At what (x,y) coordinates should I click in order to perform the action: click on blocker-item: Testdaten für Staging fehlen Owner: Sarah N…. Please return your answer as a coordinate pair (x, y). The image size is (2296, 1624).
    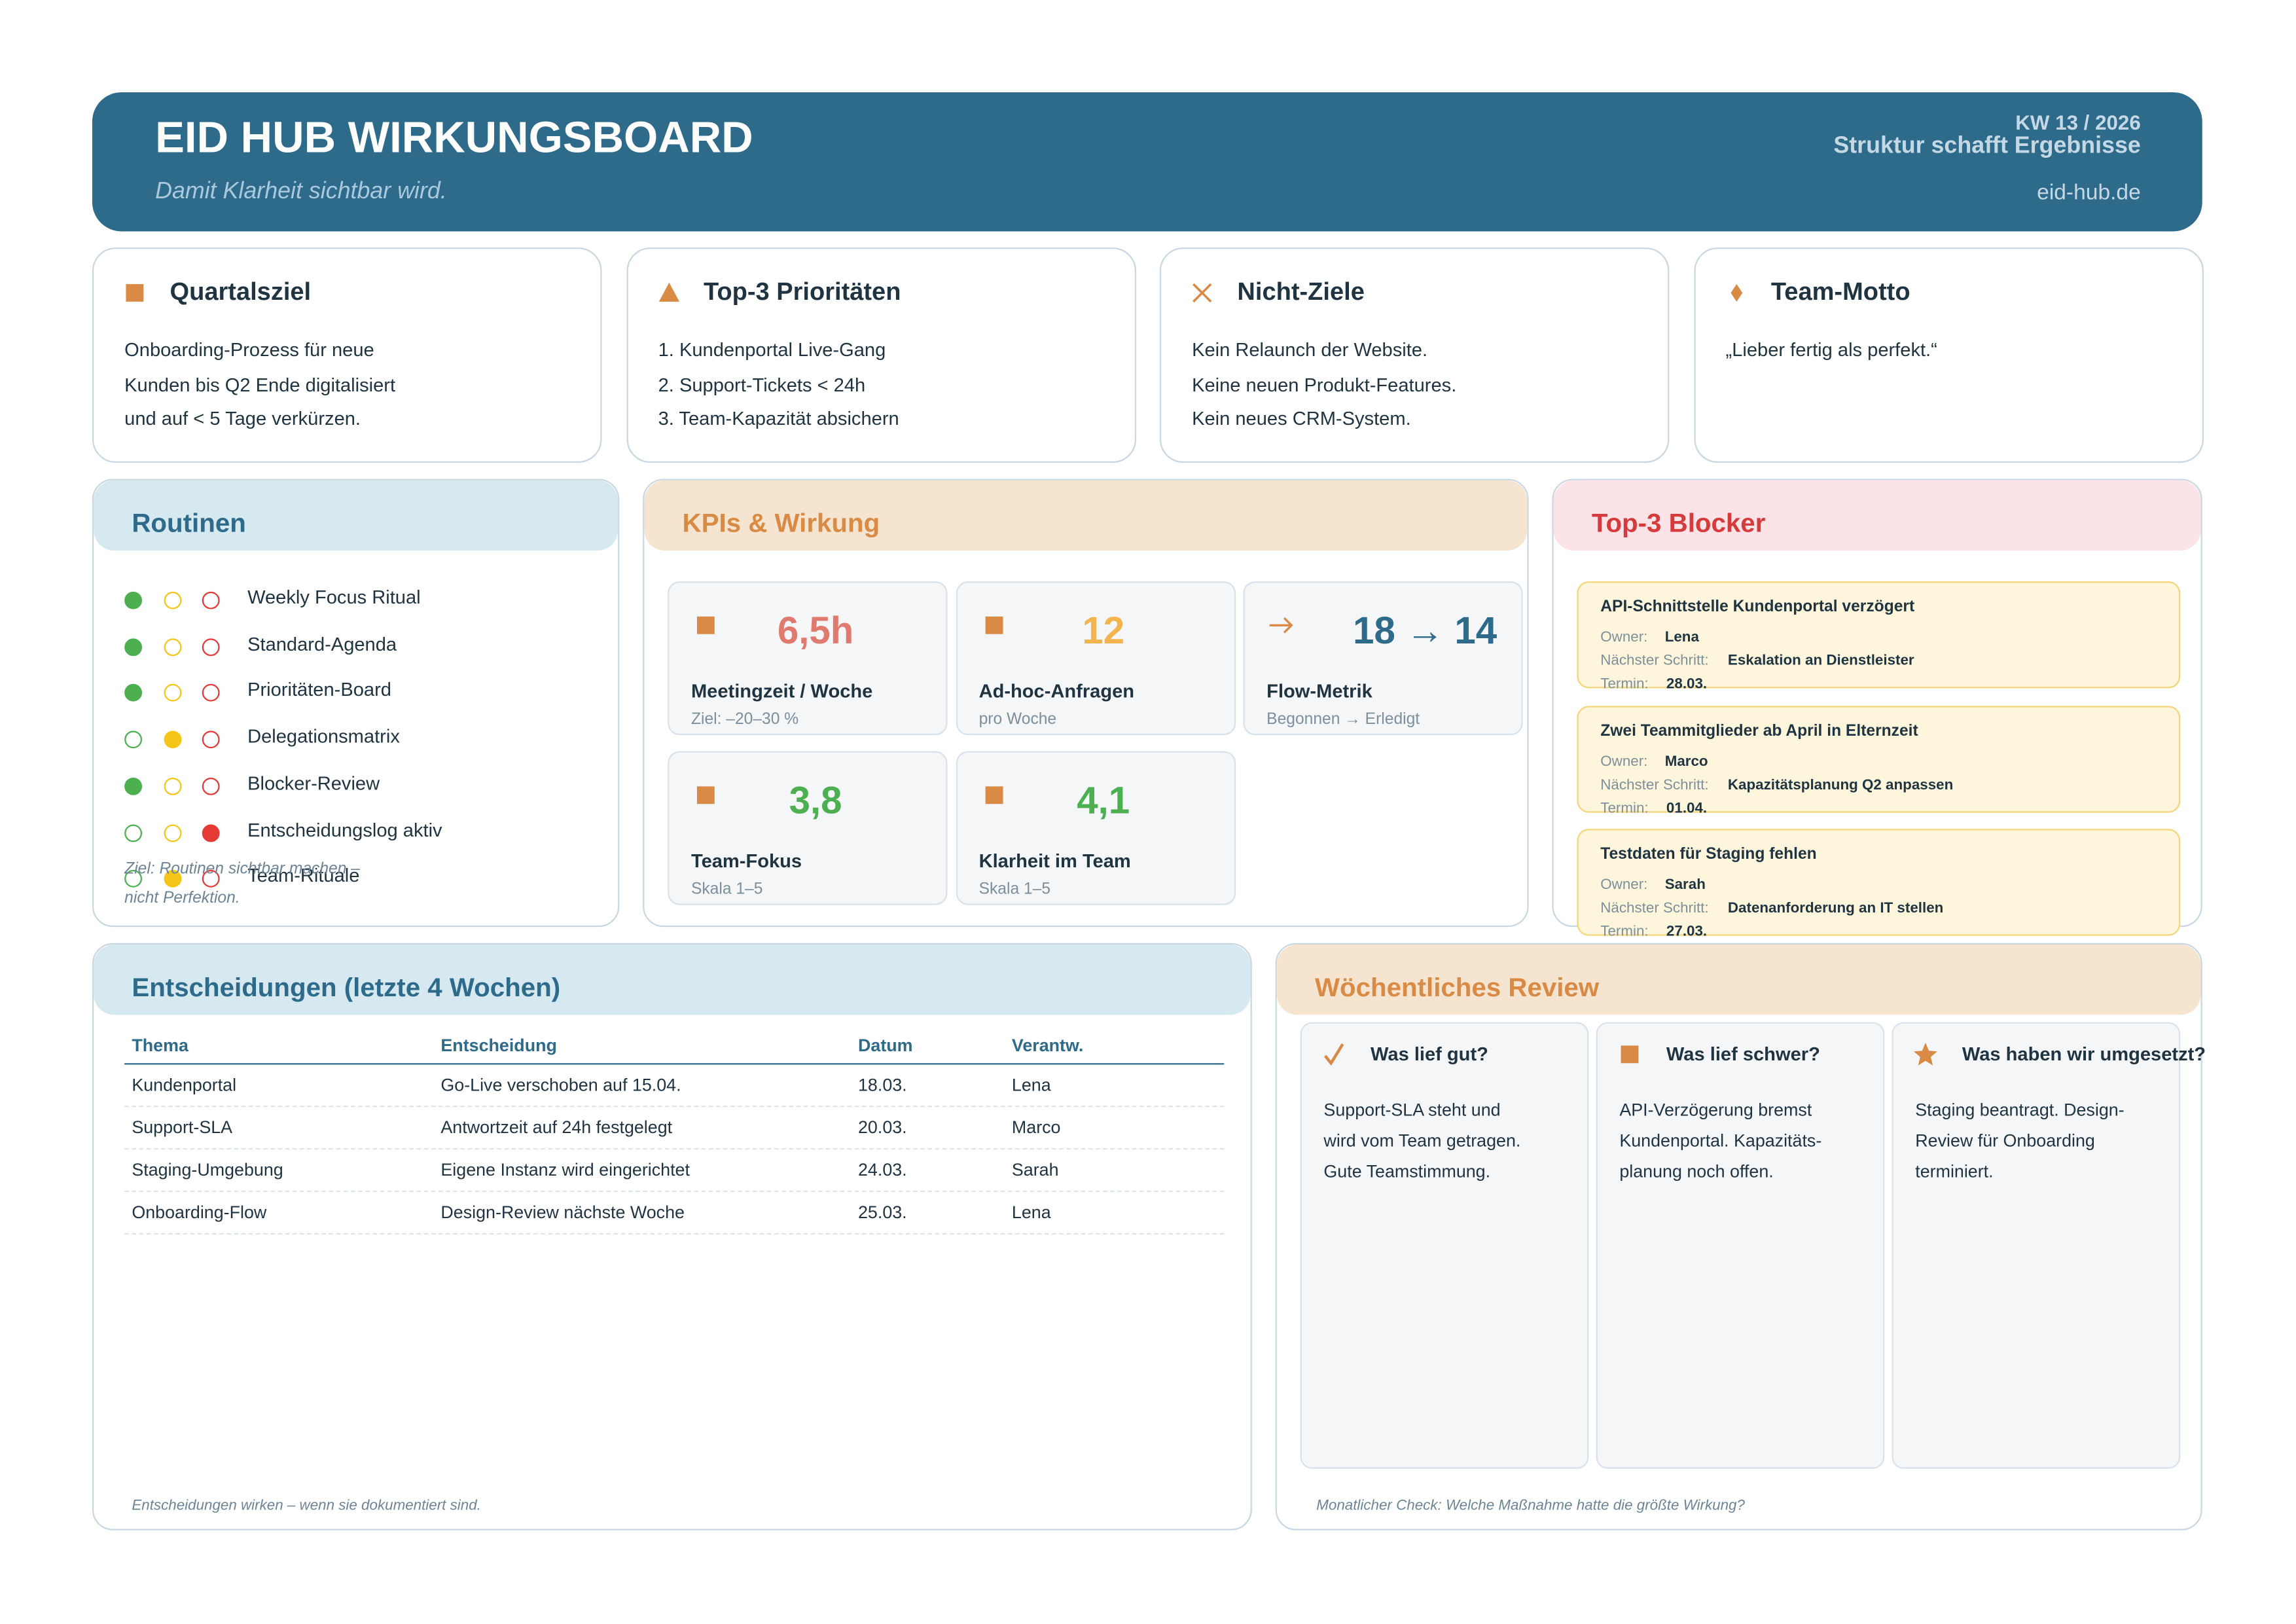
    Looking at the image, I should click on (1879, 884).